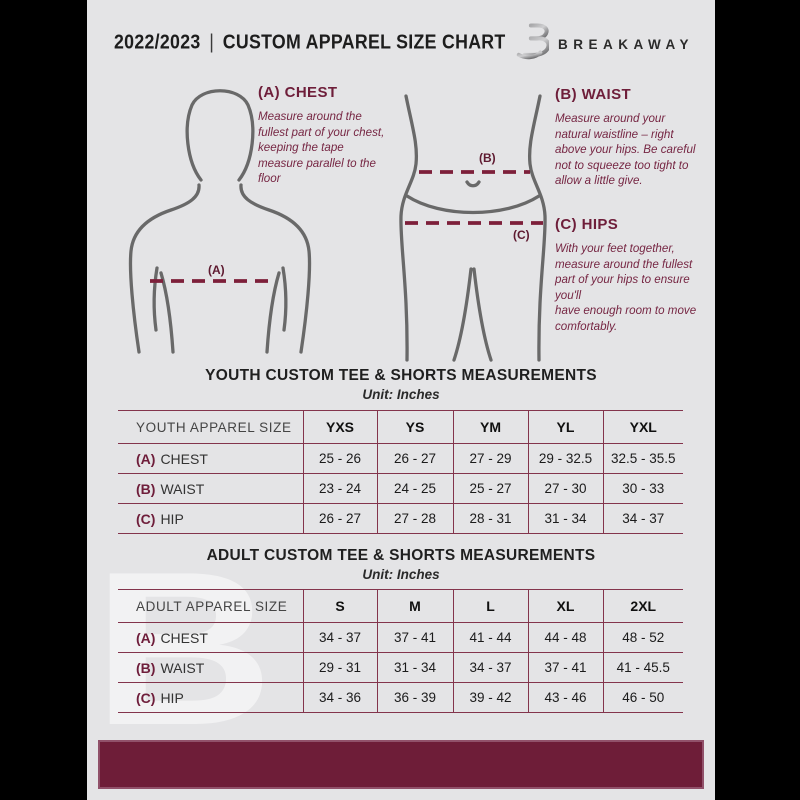  What do you see at coordinates (642, 697) in the screenshot?
I see `table-cell: 46 - 50` at bounding box center [642, 697].